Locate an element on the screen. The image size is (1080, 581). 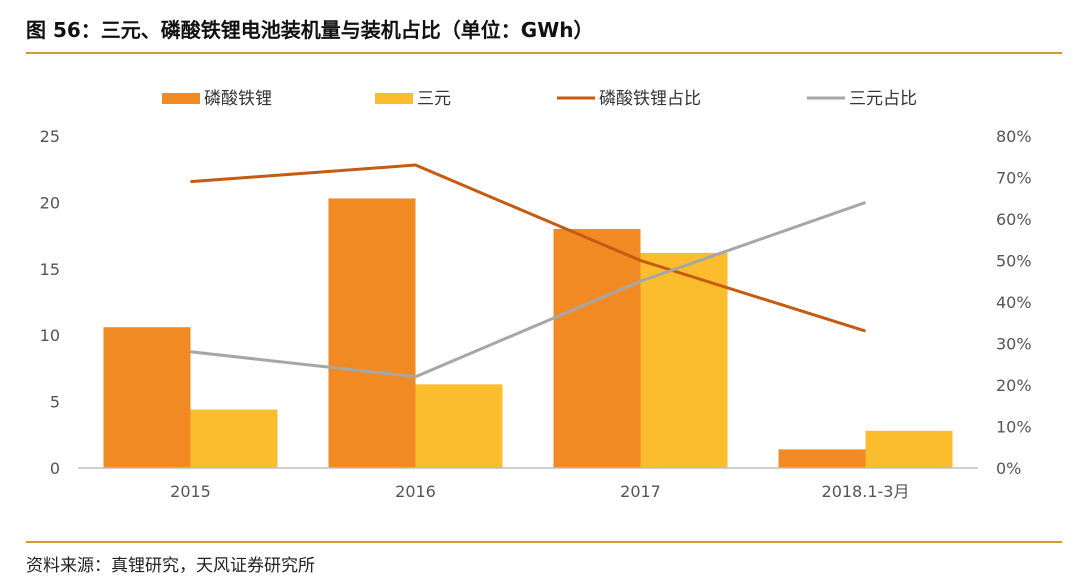
right-axis-tick-label: 40% is located at coordinates (1014, 302).